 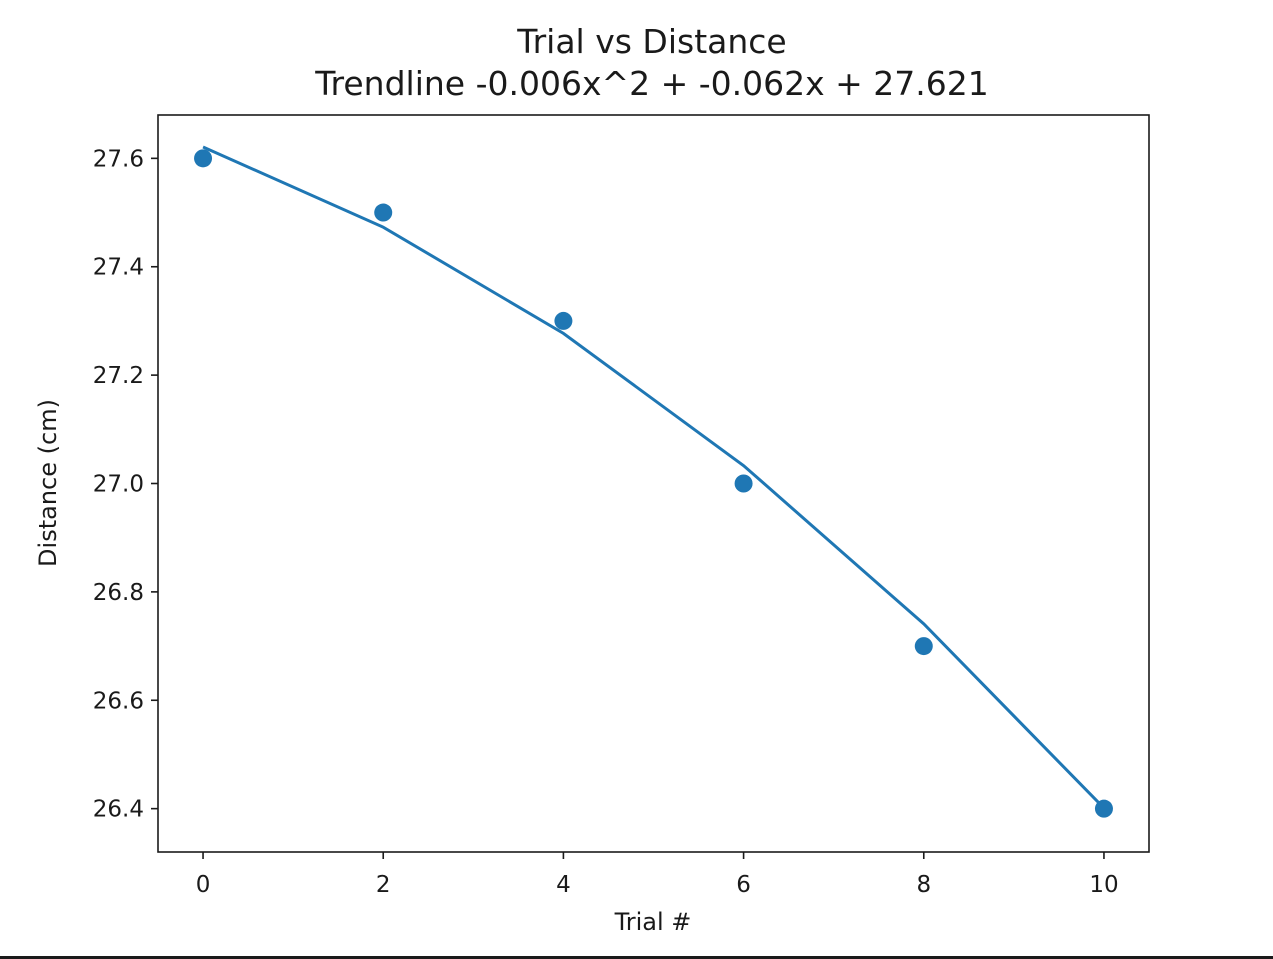 I want to click on y-axis: 26.4 26.6 26.8 27.0 27.2 27.4 27.6, so click(x=125, y=484).